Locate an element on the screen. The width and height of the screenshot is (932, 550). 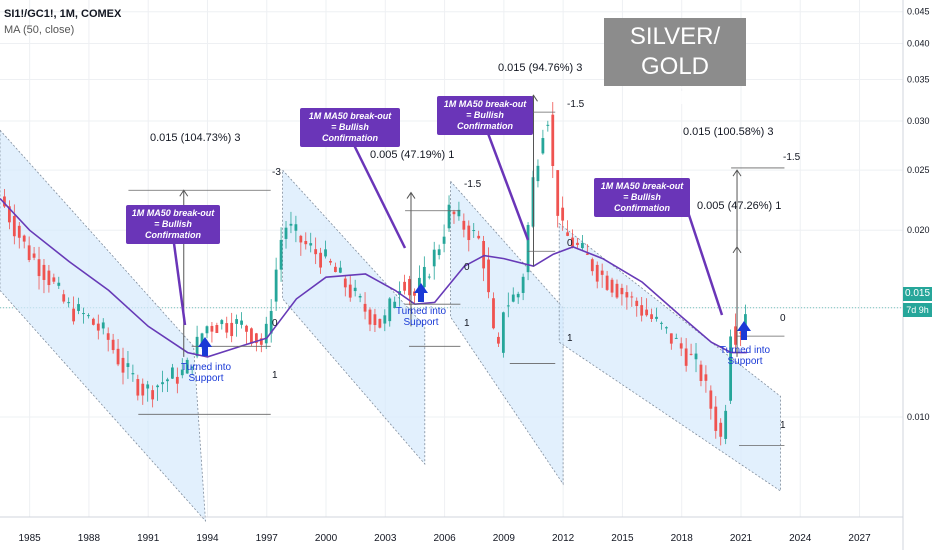
y-tick-label: 0.045 is located at coordinates (918, 12).